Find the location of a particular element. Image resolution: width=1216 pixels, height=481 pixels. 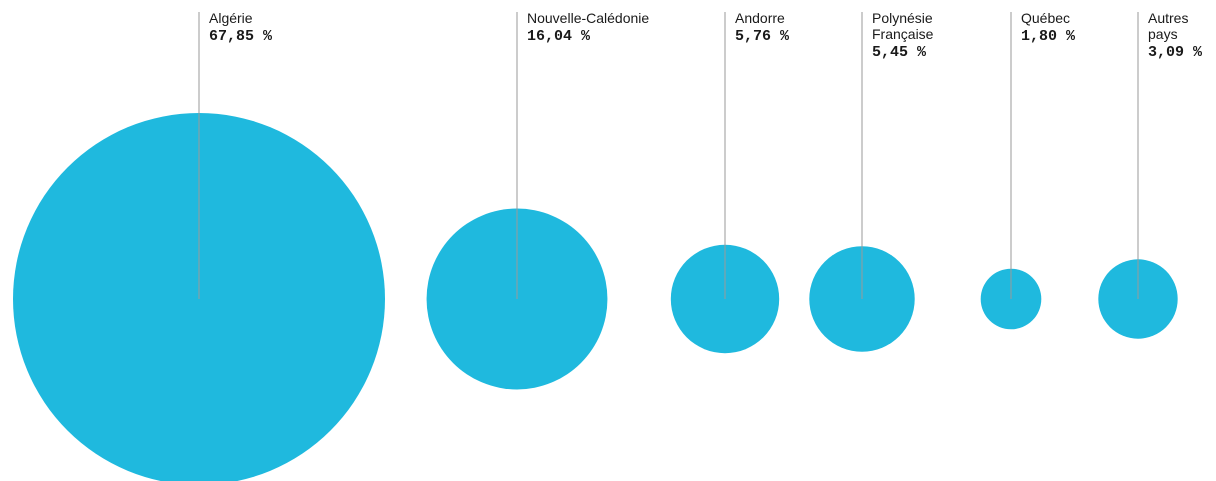

category-label-andorre: Andorre is located at coordinates (760, 18).